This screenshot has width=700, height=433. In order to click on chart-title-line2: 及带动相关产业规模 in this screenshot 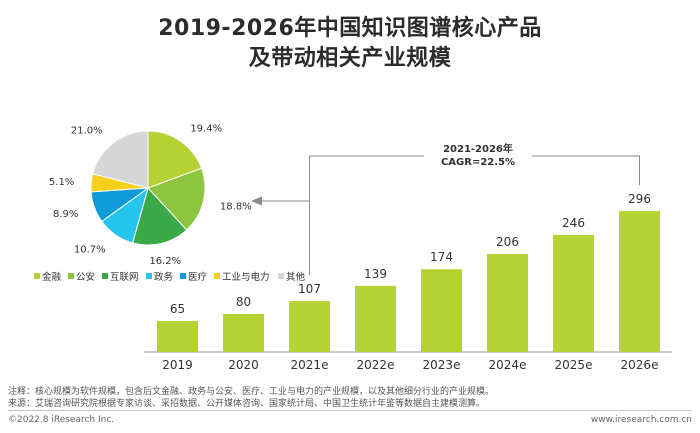, I will do `click(350, 58)`.